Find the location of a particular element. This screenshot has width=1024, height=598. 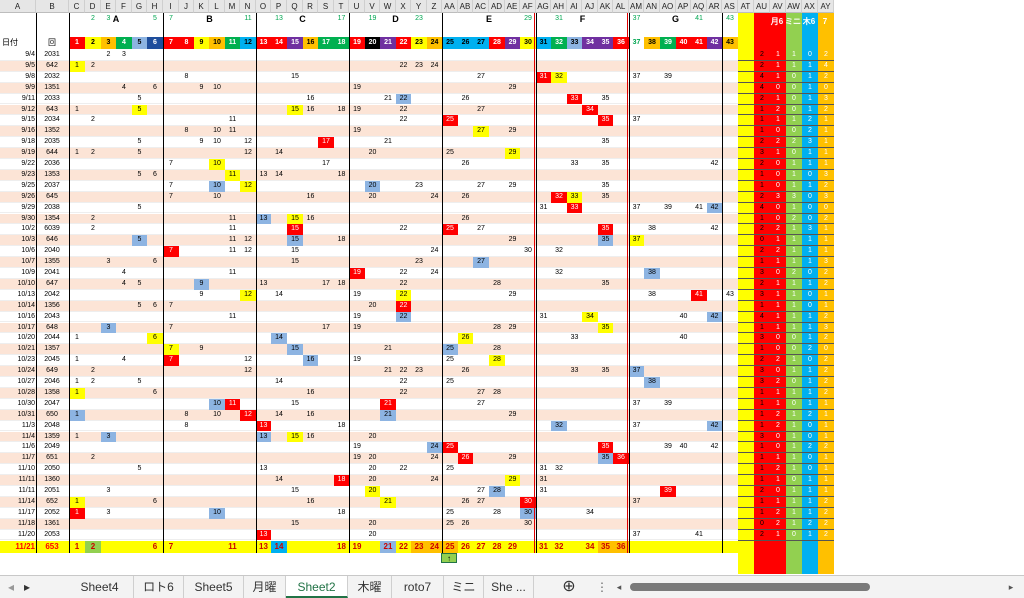

column-header-as: AS is located at coordinates (730, 6).